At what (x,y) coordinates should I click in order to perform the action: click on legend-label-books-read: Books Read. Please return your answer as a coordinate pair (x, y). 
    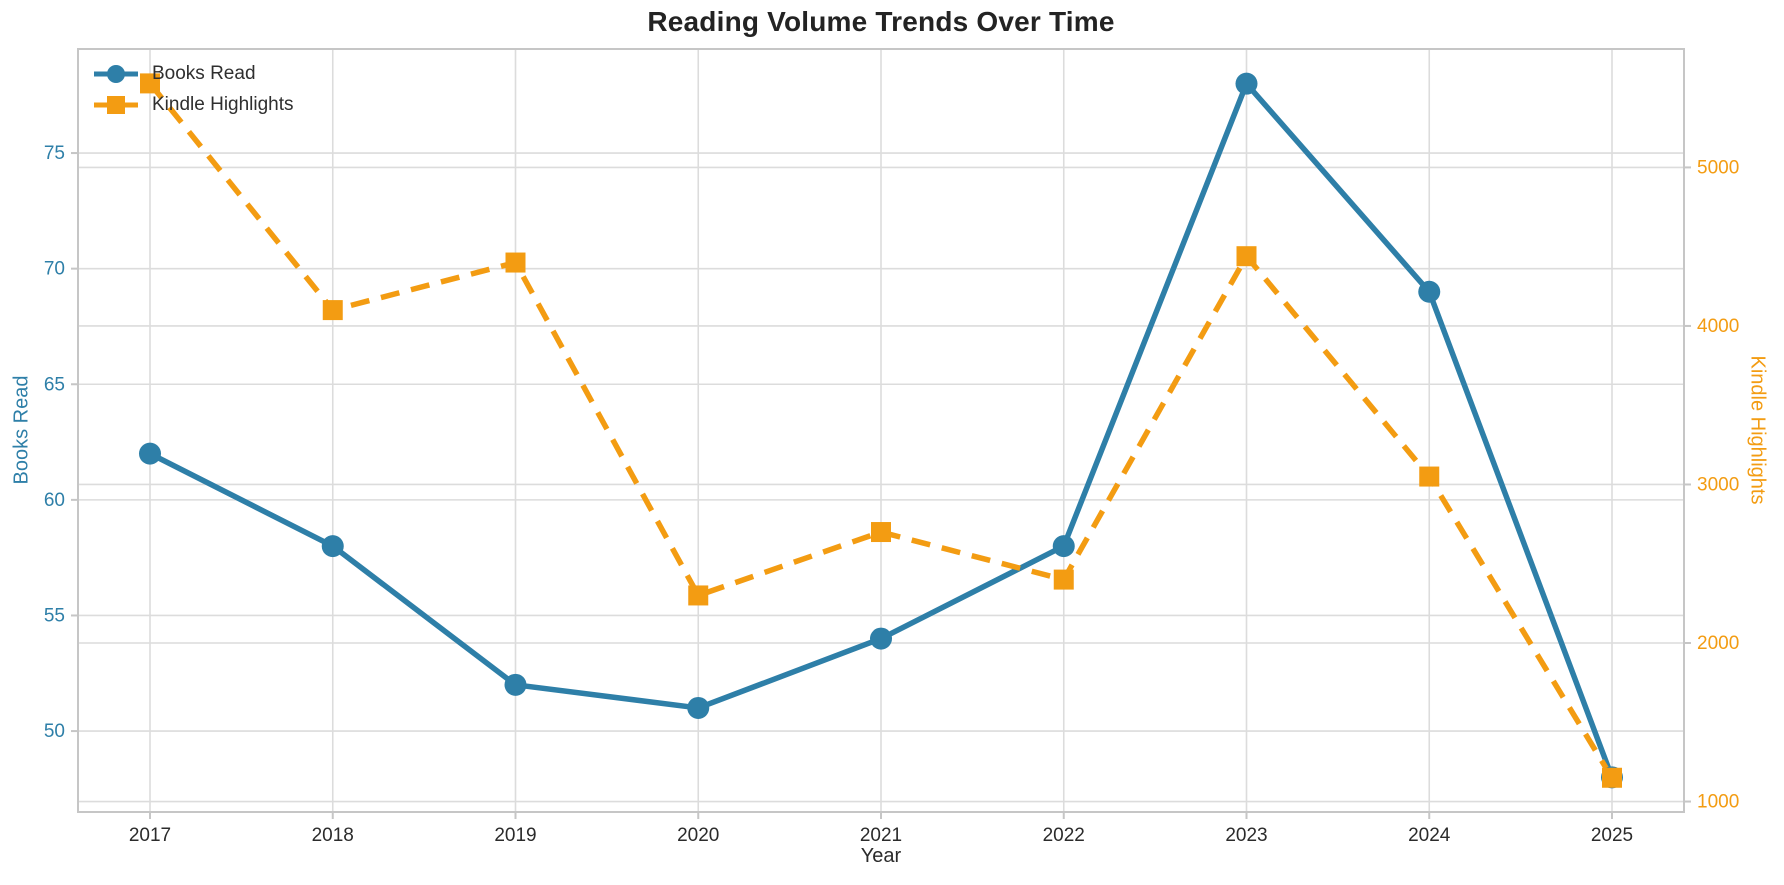
    Looking at the image, I should click on (204, 73).